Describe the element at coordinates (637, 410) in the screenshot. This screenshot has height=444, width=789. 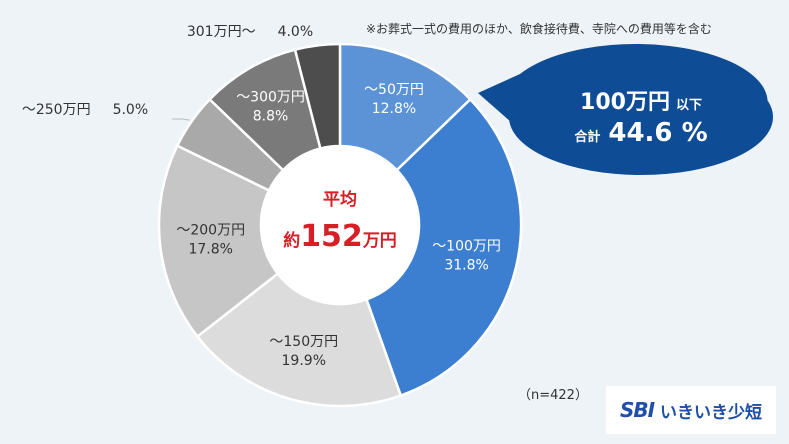
I see `logo-mark: SBI` at that location.